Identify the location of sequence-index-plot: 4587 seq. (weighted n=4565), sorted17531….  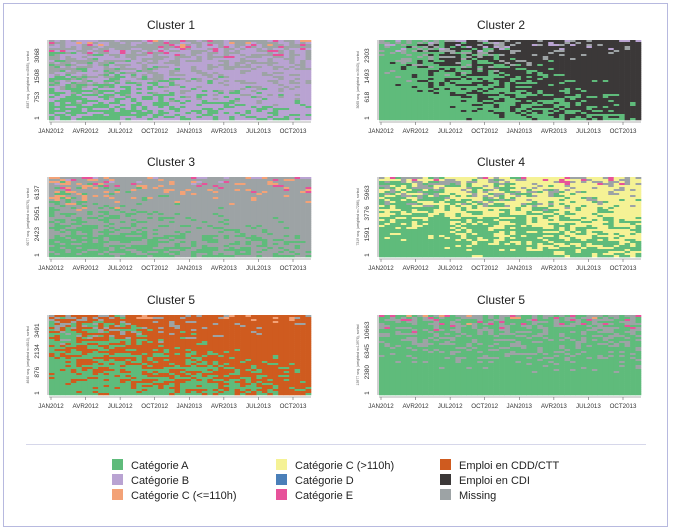
(169, 87).